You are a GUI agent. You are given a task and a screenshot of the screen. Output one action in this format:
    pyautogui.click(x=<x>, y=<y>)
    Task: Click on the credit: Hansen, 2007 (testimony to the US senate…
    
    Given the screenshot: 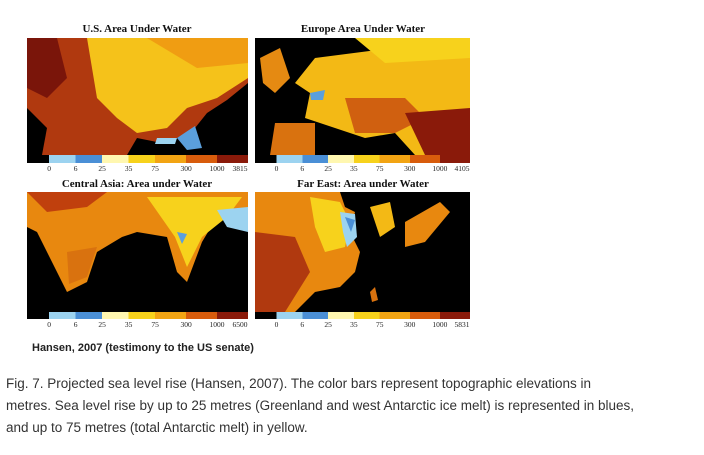 What is the action you would take?
    pyautogui.click(x=143, y=348)
    